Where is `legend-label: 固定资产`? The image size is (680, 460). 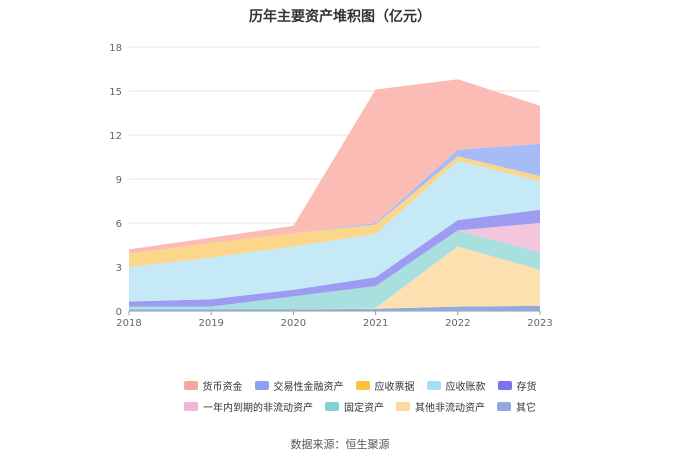
legend-label: 固定资产 is located at coordinates (364, 408).